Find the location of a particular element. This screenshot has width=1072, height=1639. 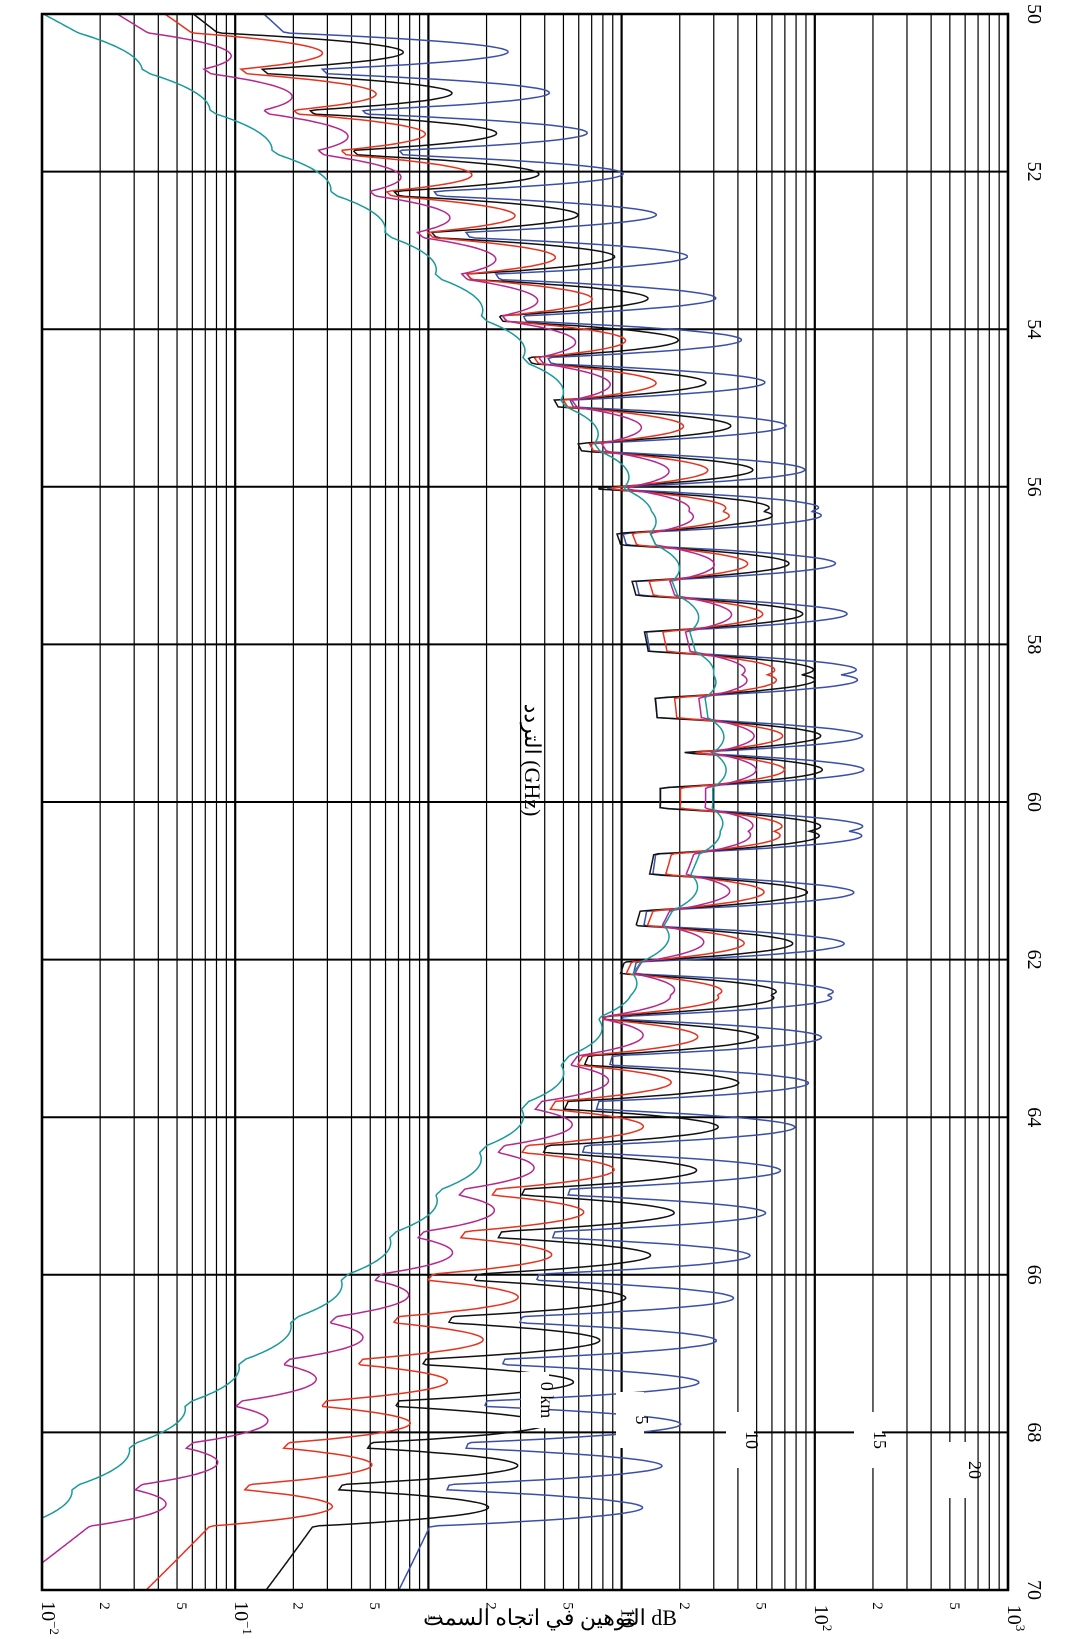

x-tick-label: 54 is located at coordinates (1034, 329).